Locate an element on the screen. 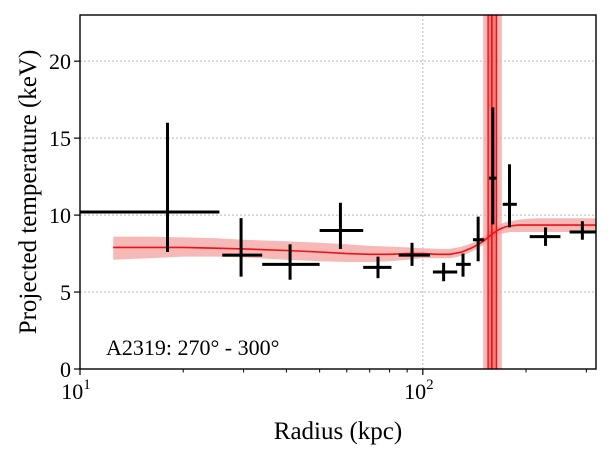 This screenshot has width=610, height=458. x-tick-label: 10¹ is located at coordinates (76, 390).